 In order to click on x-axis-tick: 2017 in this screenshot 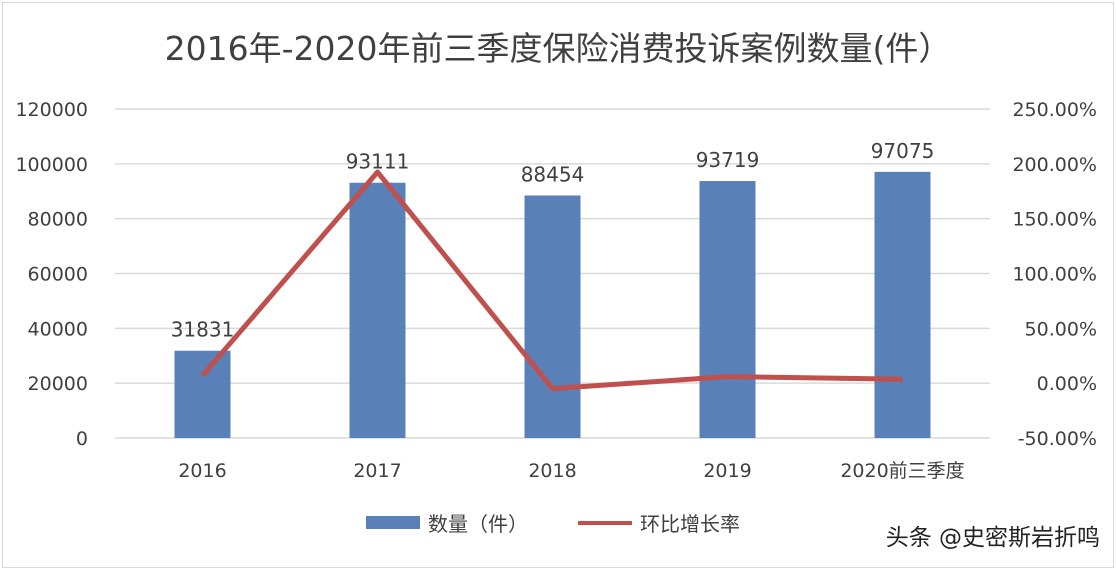, I will do `click(377, 471)`.